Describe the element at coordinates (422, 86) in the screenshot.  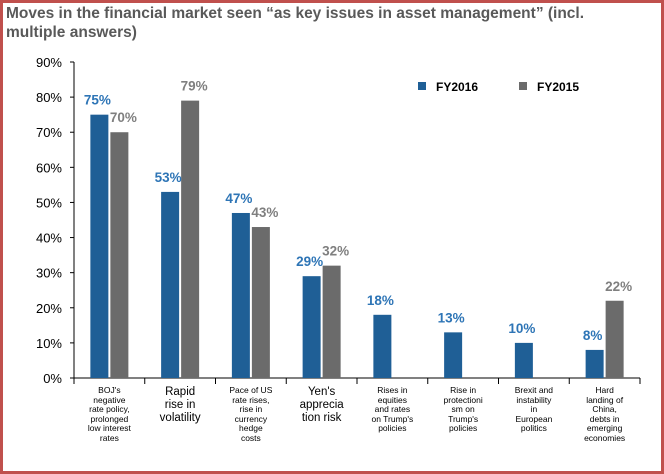
I see `legend-swatch-fy2016` at that location.